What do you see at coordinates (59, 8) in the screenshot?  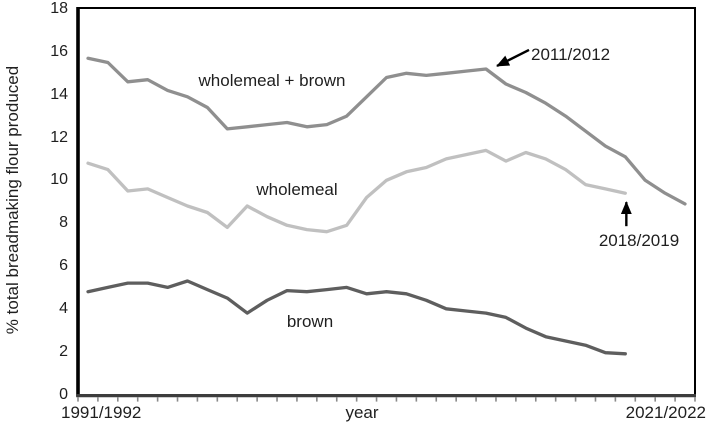 I see `y-tick-label-18: 18` at bounding box center [59, 8].